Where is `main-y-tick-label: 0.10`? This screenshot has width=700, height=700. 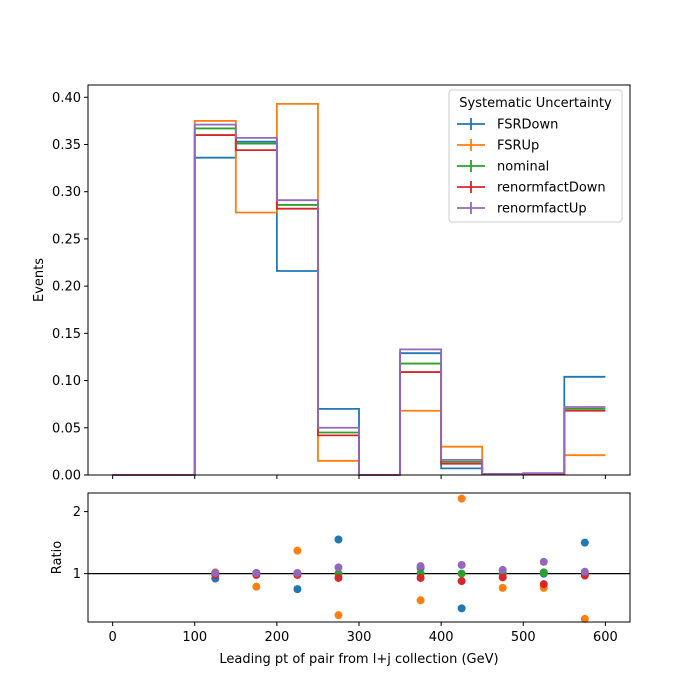 main-y-tick-label: 0.10 is located at coordinates (66, 381).